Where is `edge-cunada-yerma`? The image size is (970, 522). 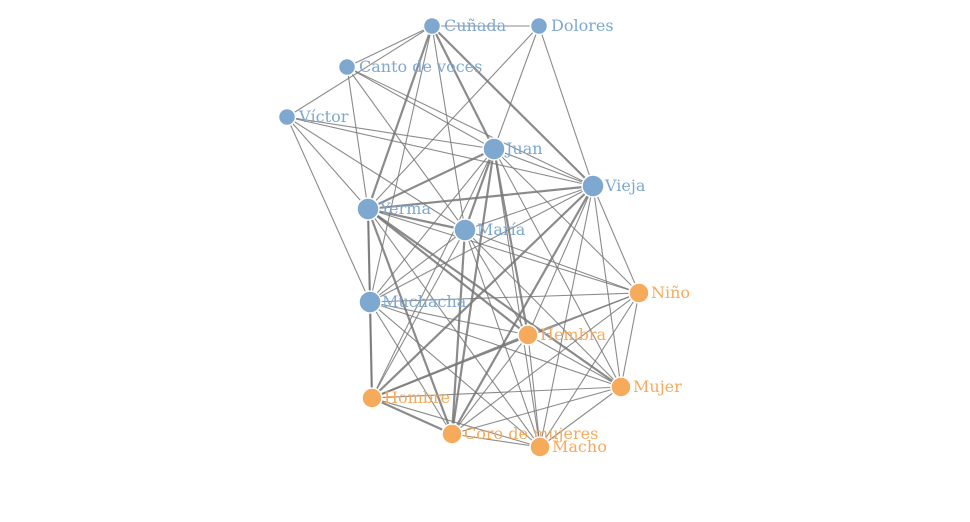
edge-cunada-yerma is located at coordinates (400, 117).